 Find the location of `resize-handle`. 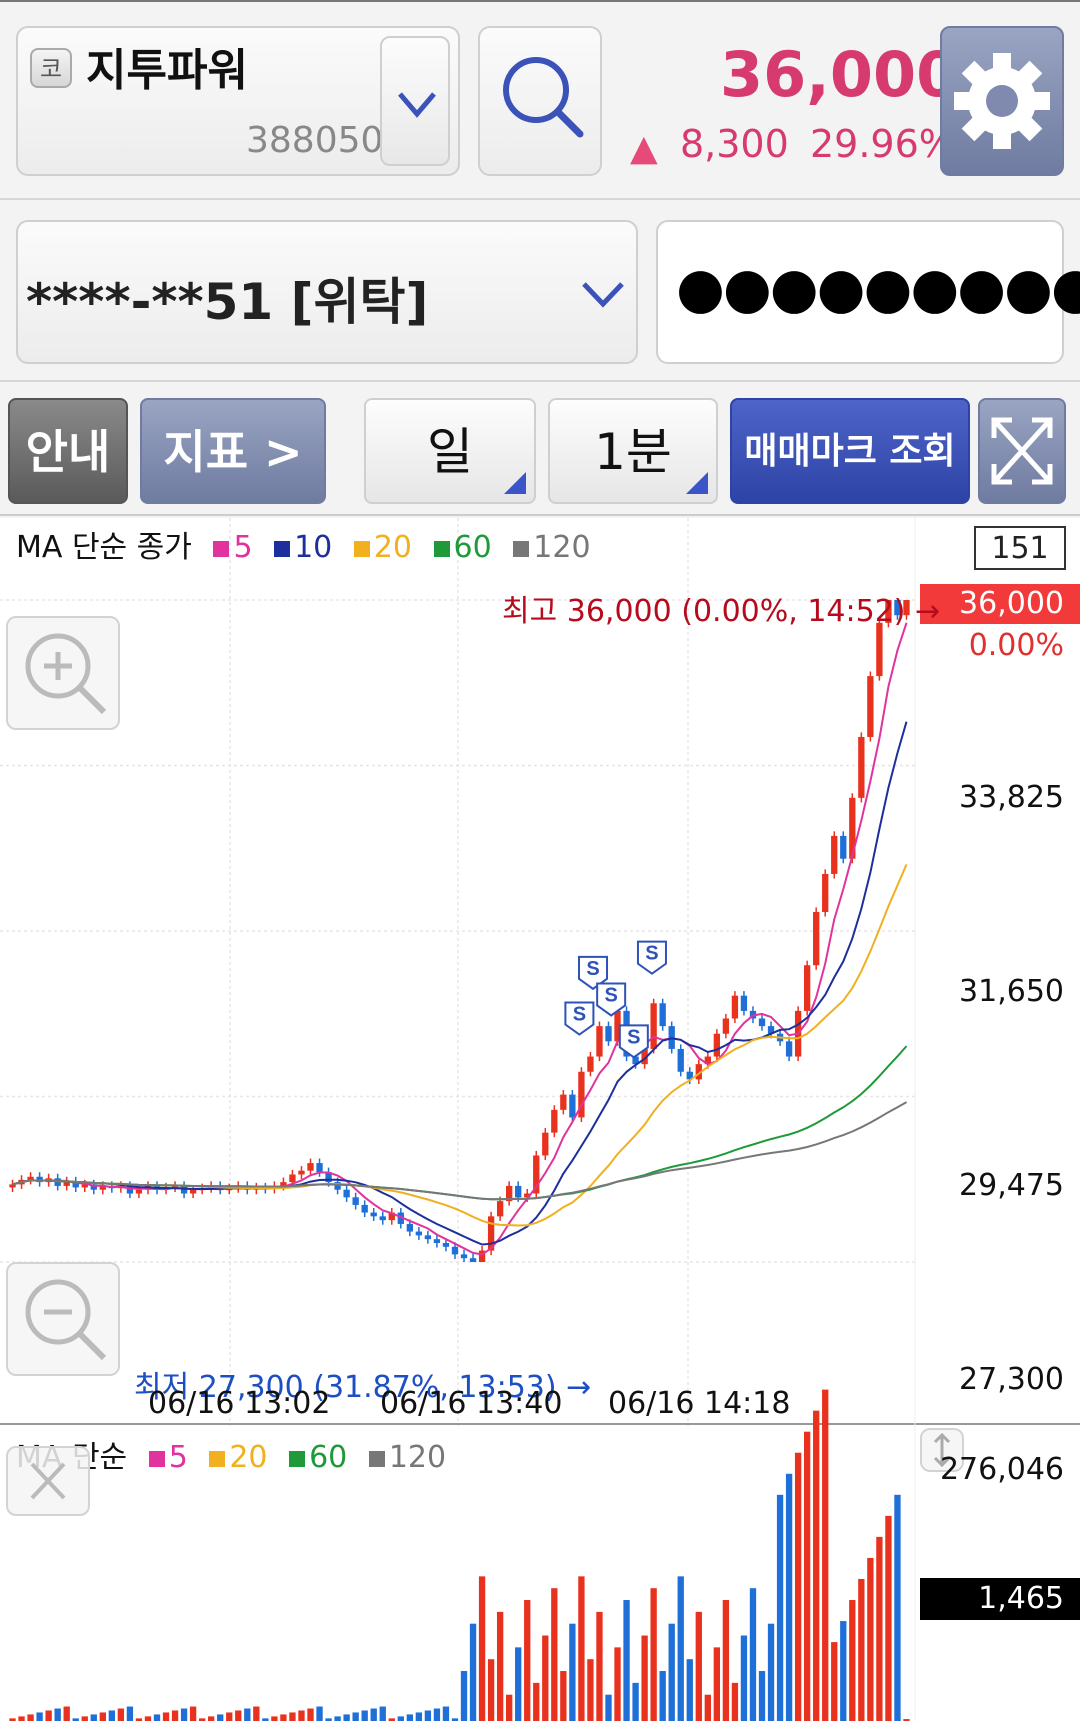

resize-handle is located at coordinates (942, 1450).